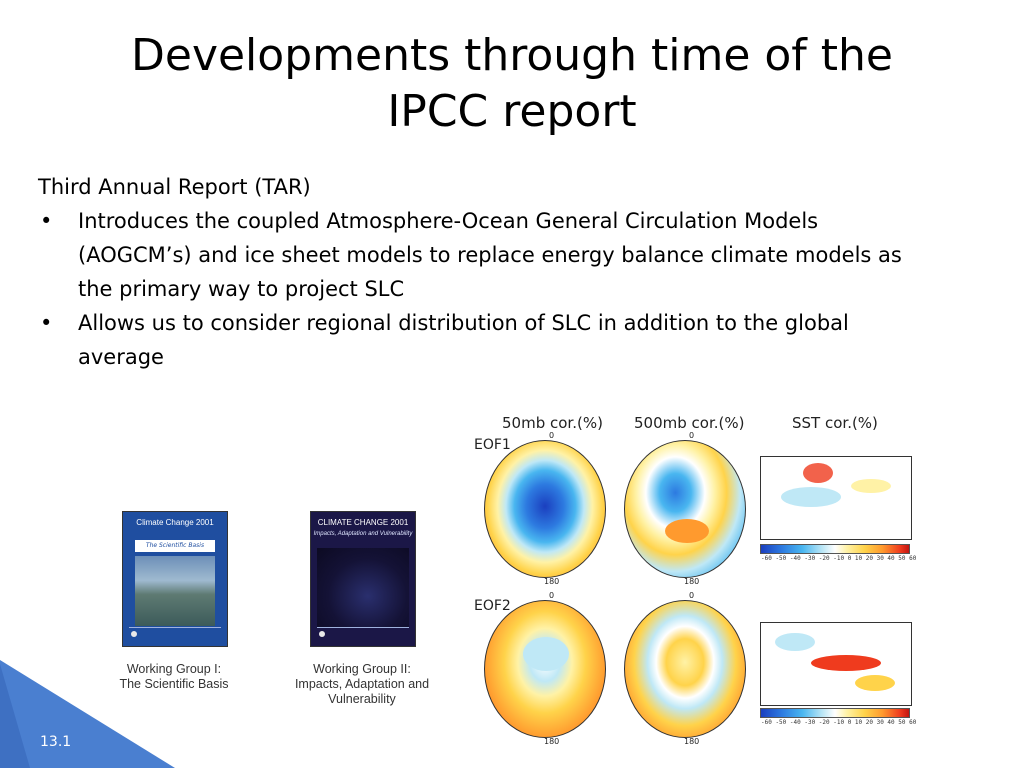 The width and height of the screenshot is (1024, 768). Describe the element at coordinates (689, 423) in the screenshot. I see `figure-col-title-500mb: 500mb cor.(%)` at that location.